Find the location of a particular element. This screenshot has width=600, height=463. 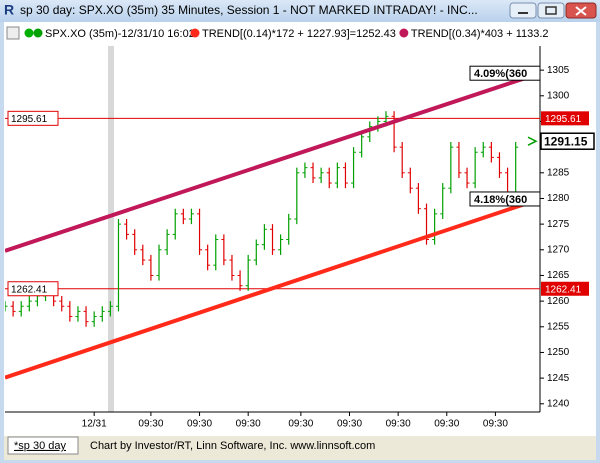

close-glyph is located at coordinates (581, 11).